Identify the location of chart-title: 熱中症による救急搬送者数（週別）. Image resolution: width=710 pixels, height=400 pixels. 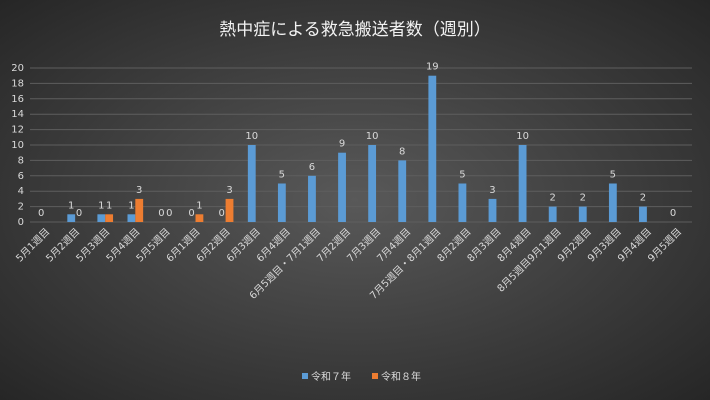
(355, 30).